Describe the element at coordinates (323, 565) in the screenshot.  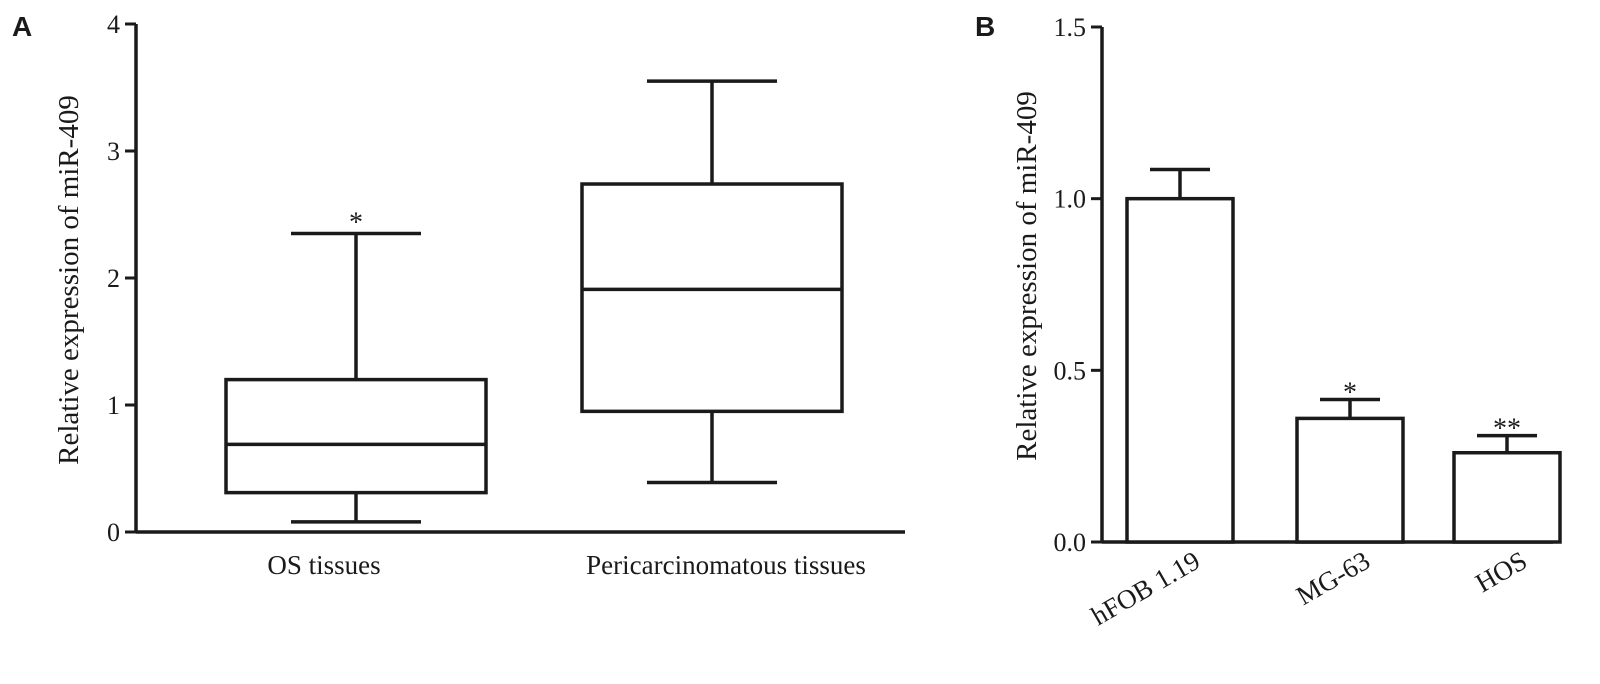
I see `x-category-label: OS tissues` at that location.